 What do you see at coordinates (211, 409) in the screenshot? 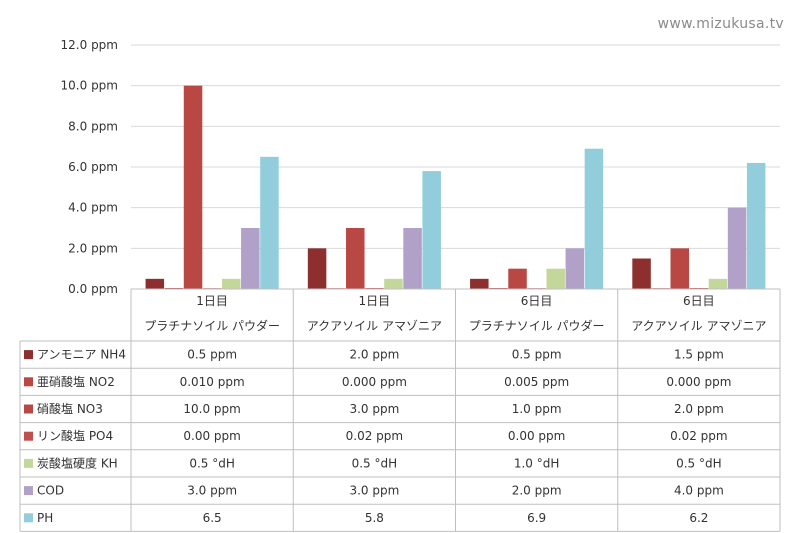
I see `table-cell: 10.0 ppm` at bounding box center [211, 409].